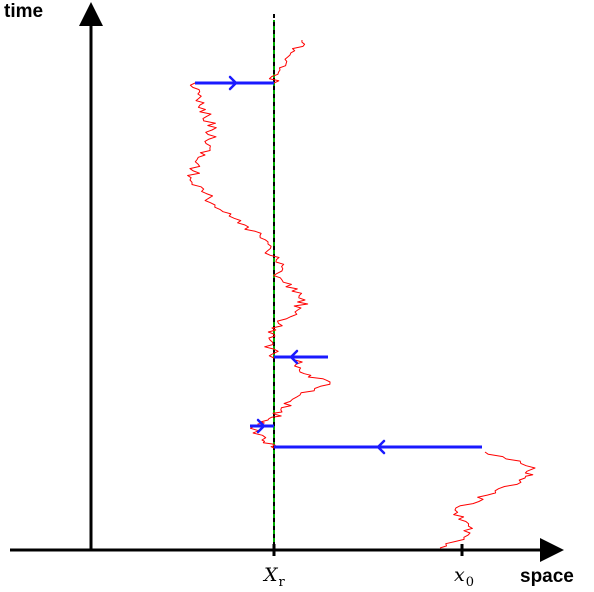 This screenshot has width=594, height=592. I want to click on reset-point-label-main: X, so click(270, 575).